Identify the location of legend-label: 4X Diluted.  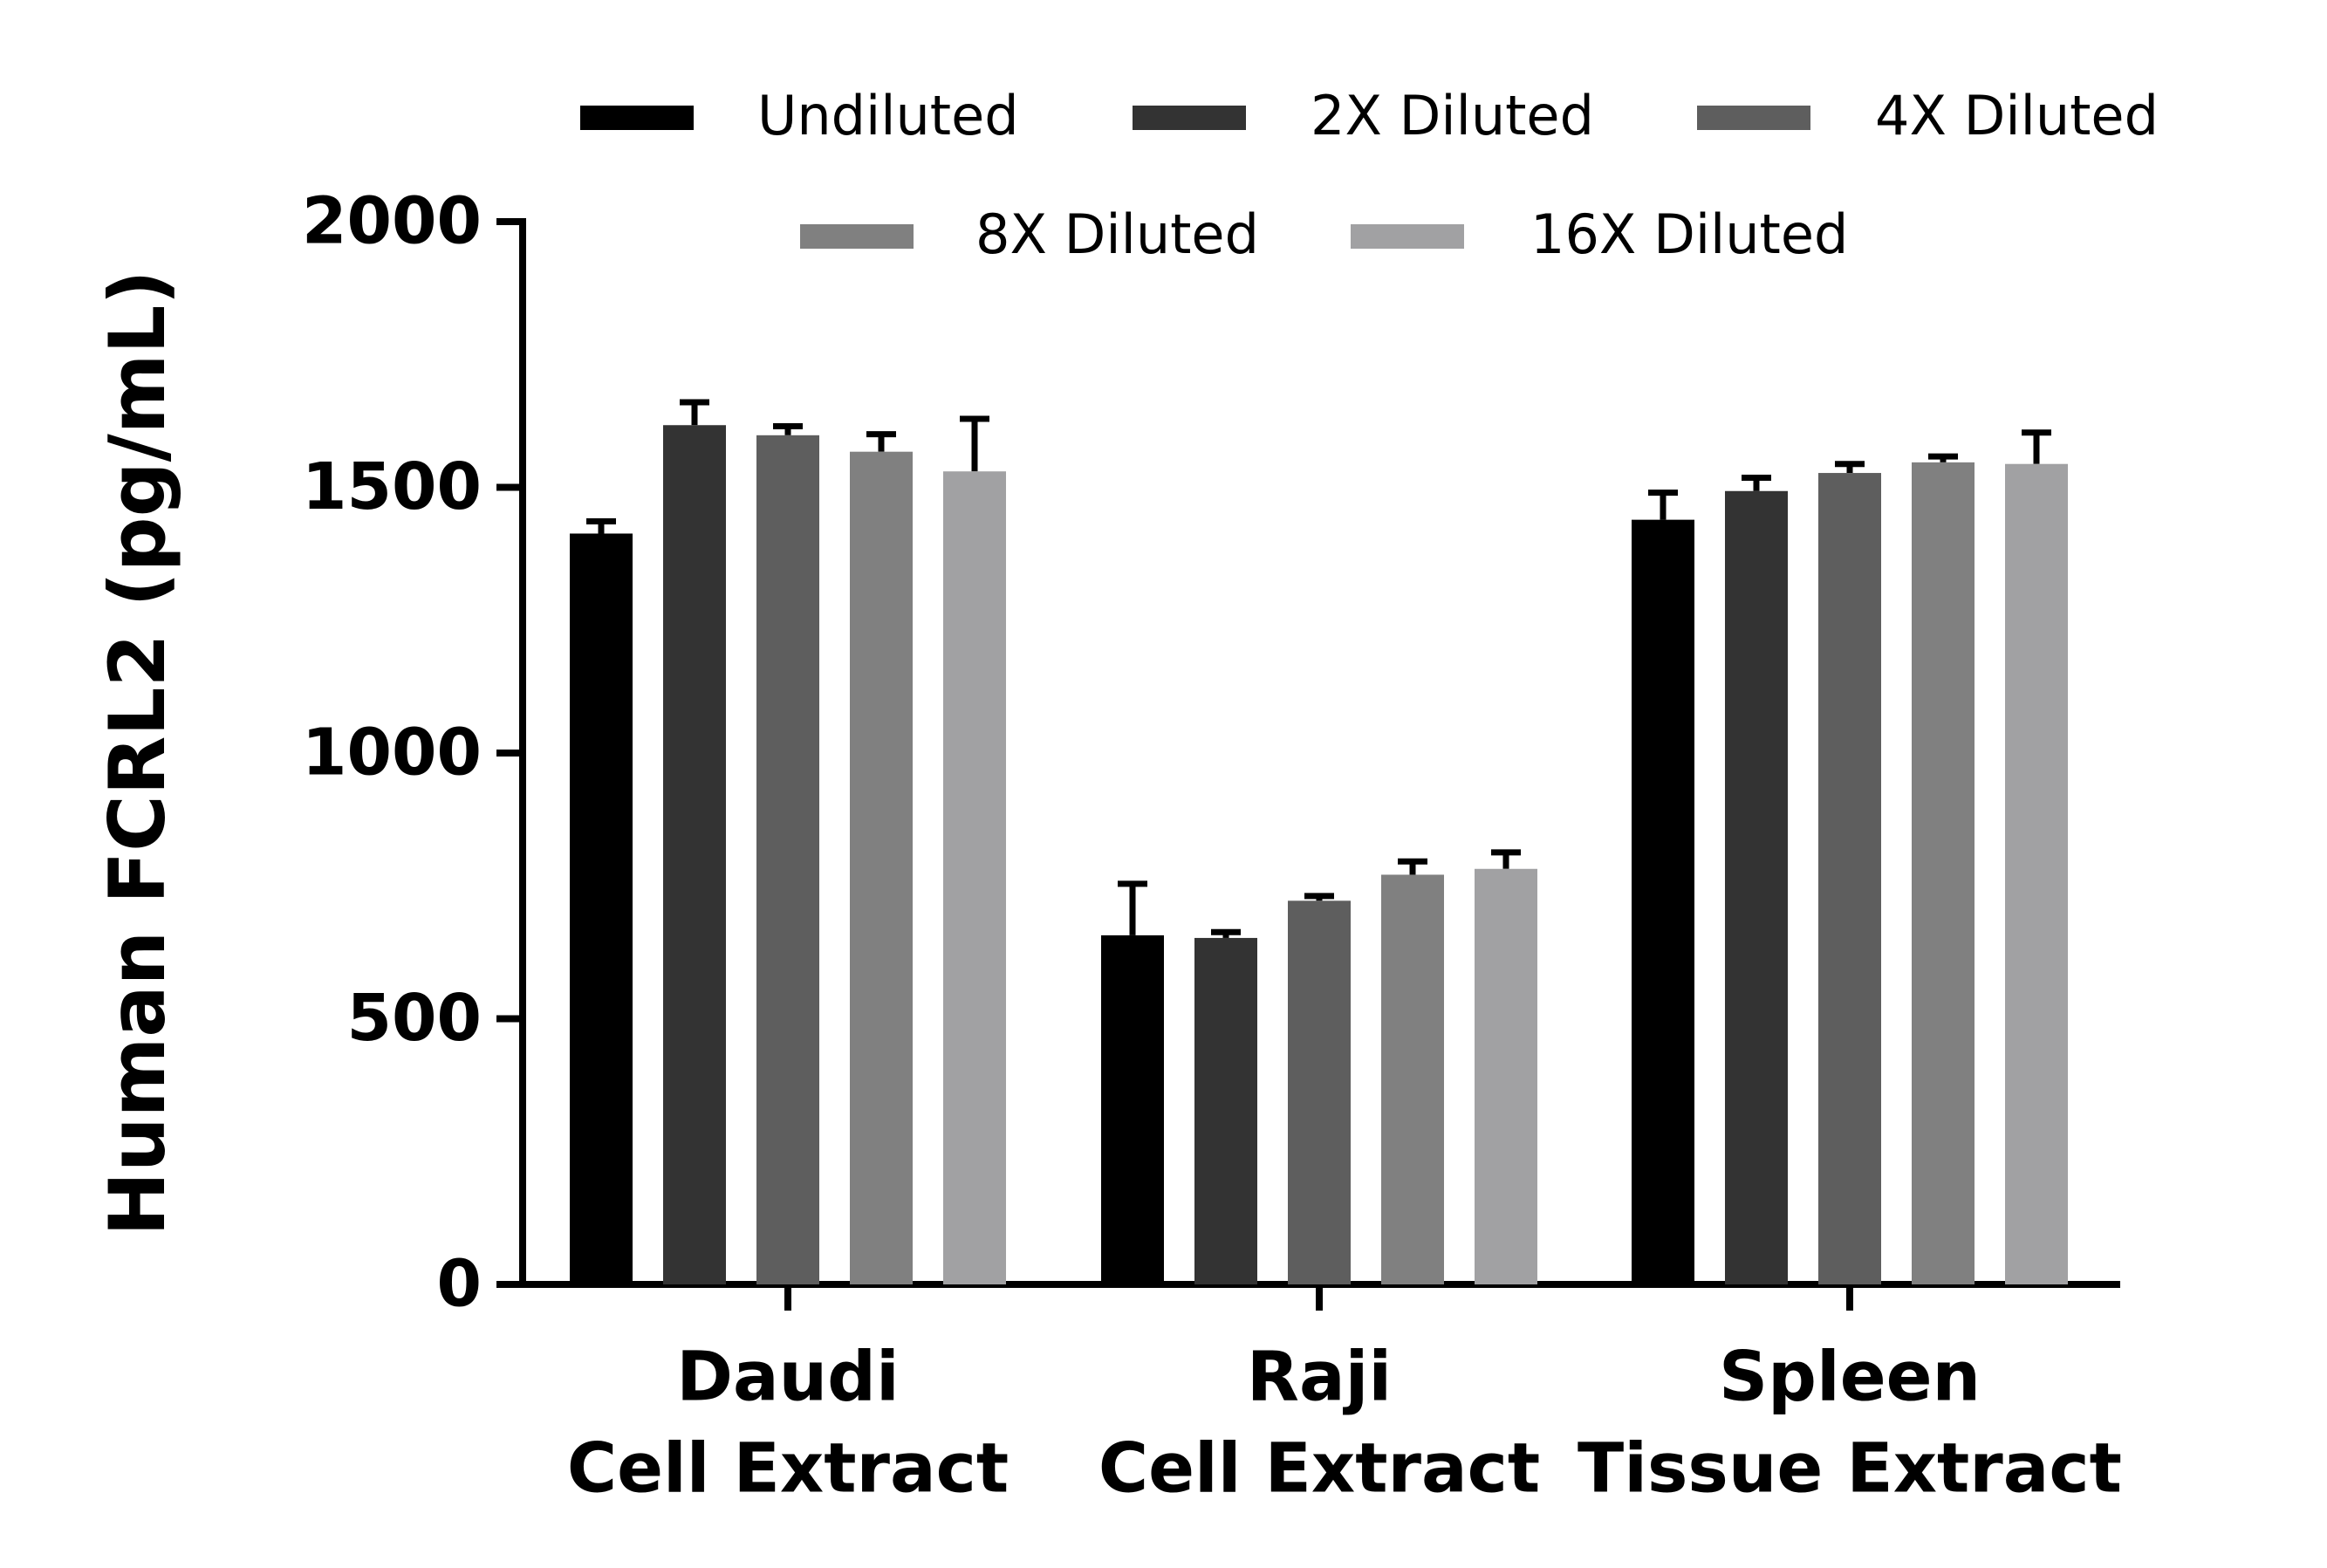
(2017, 116).